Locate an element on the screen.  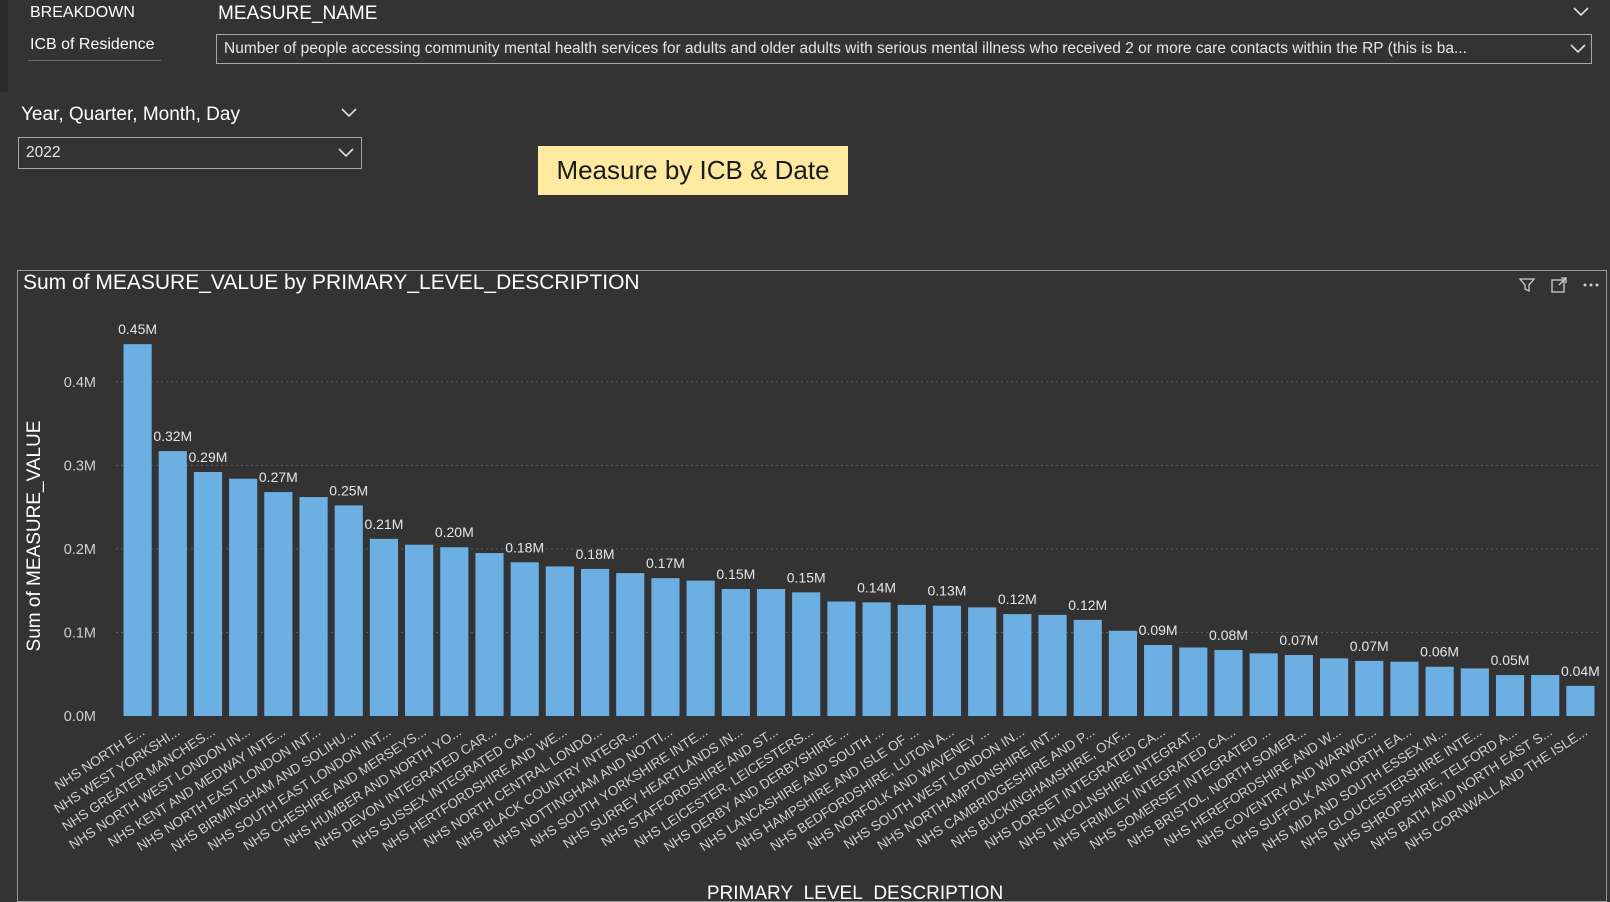
date-filter-title: Year, Quarter, Month, Day is located at coordinates (130, 114).